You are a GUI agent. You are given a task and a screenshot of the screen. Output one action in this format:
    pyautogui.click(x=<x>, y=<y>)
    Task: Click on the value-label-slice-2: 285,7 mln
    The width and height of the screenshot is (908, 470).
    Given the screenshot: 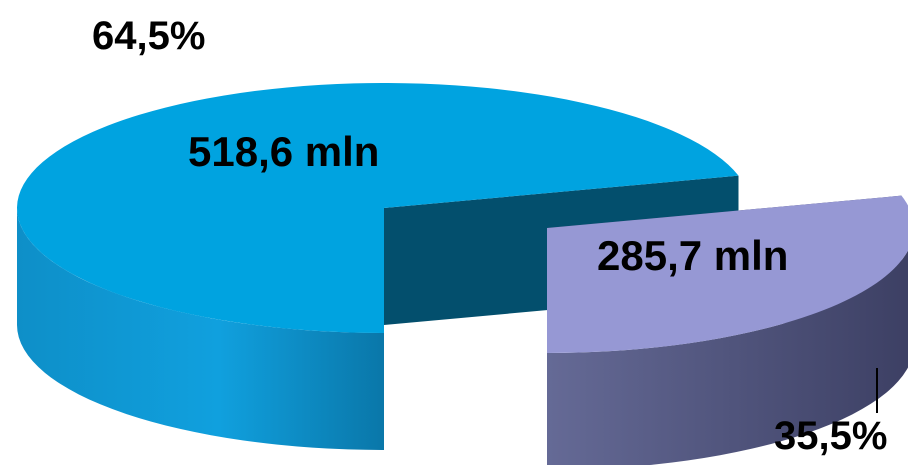 What is the action you would take?
    pyautogui.click(x=693, y=255)
    